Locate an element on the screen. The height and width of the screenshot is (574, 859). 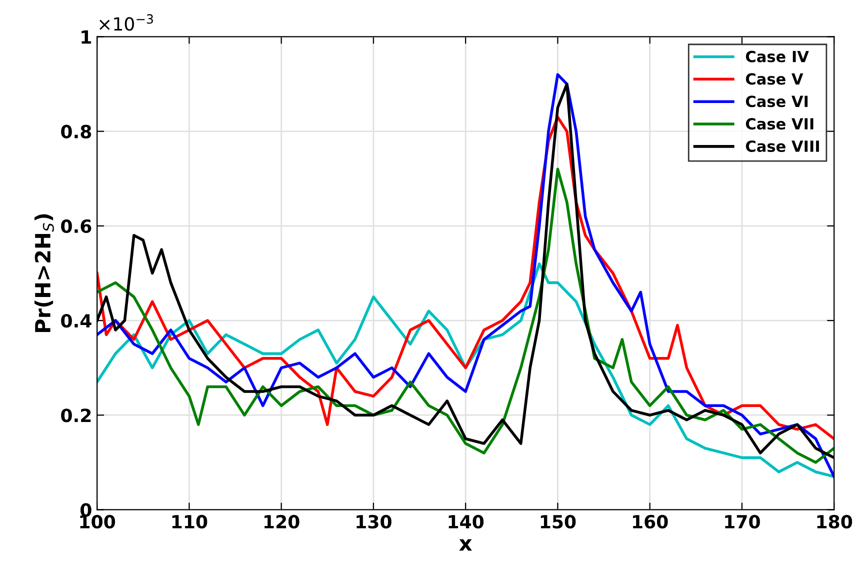
legend-label: Case IV is located at coordinates (777, 56).